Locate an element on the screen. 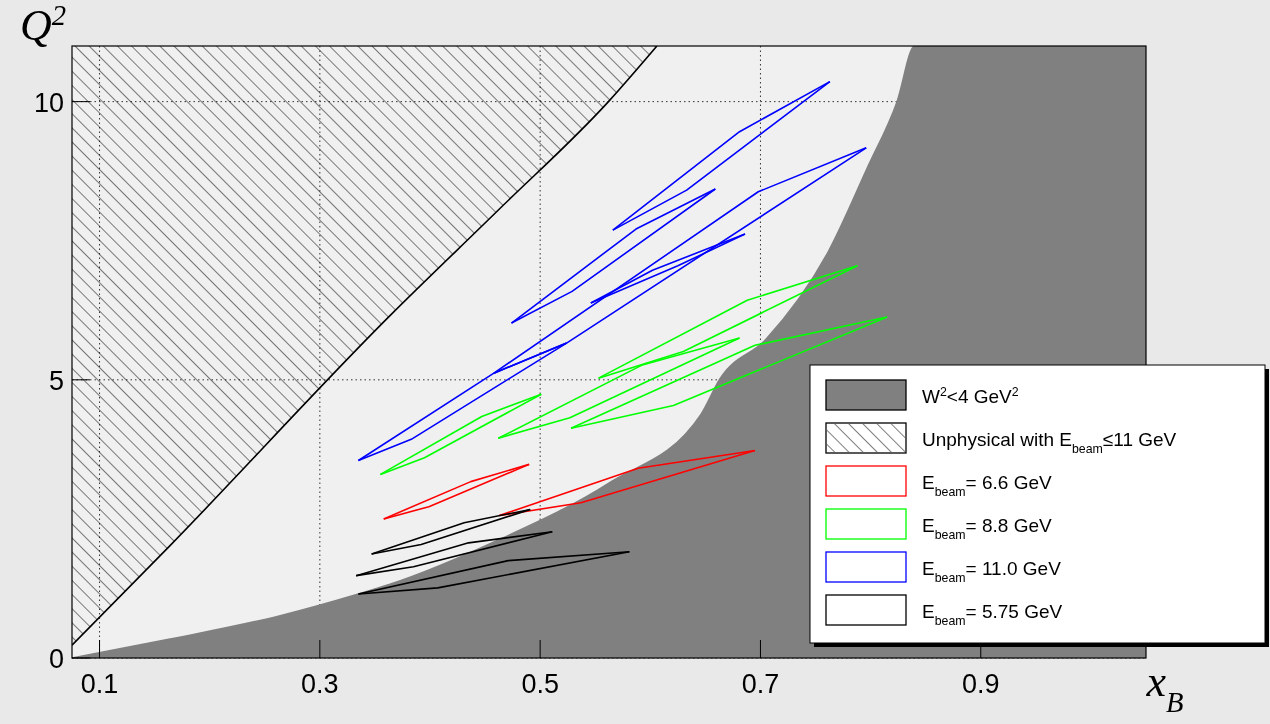  y-axis-title: Q$^{2}$ is located at coordinates (43, 25).